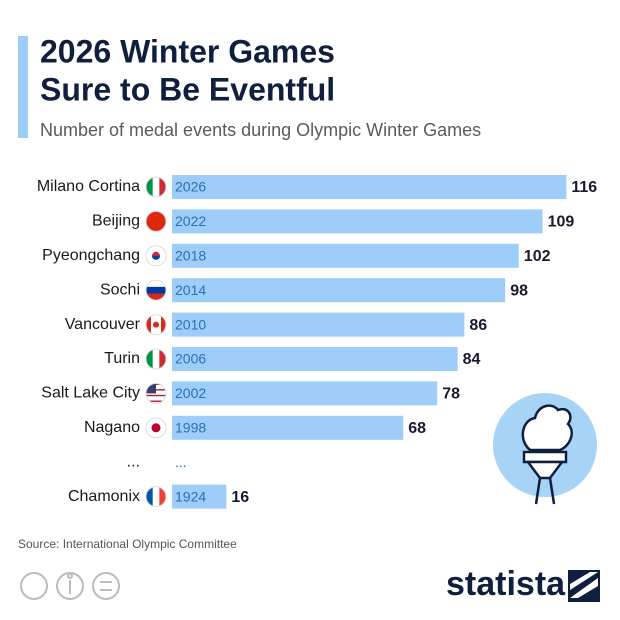 The image size is (620, 620). Describe the element at coordinates (190, 428) in the screenshot. I see `year-label: 1998` at that location.